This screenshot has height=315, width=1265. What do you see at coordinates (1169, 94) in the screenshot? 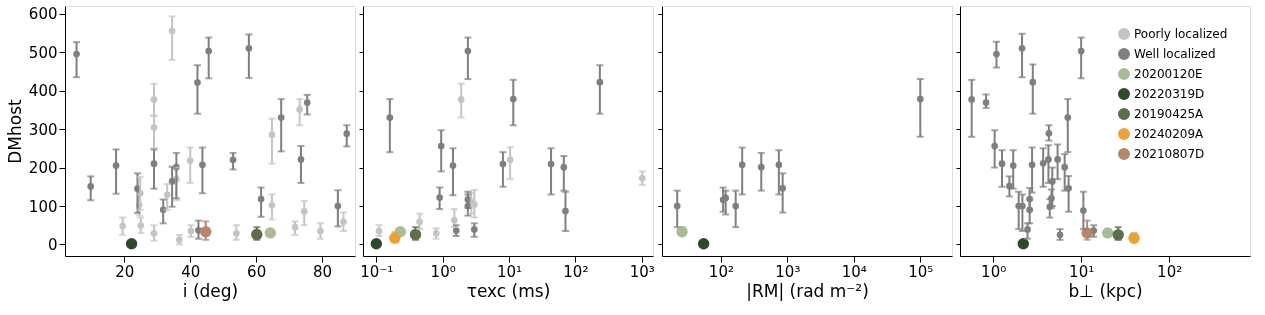
I see `legend-label: 20220319D` at bounding box center [1169, 94].